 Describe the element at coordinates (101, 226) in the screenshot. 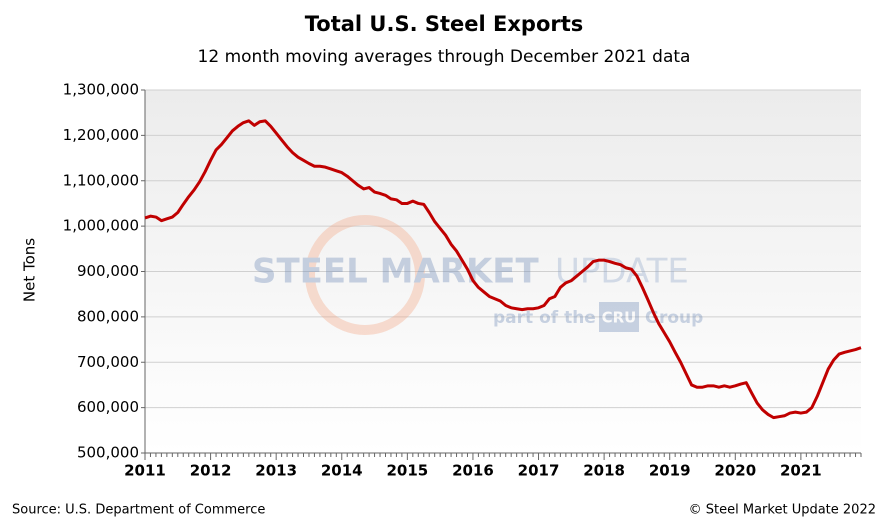

I see `y-tick-label: 1,000,000` at that location.